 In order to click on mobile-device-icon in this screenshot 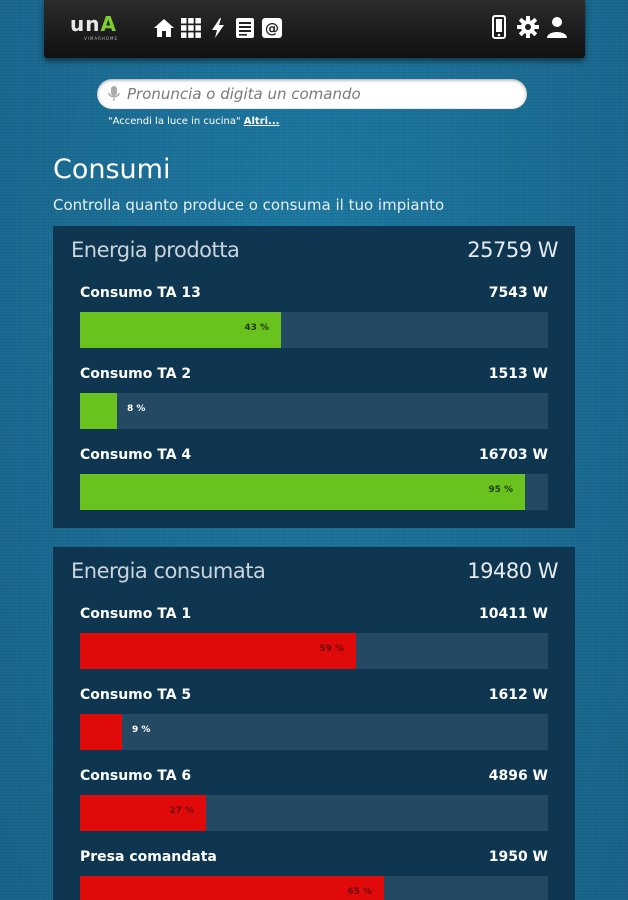, I will do `click(499, 27)`.